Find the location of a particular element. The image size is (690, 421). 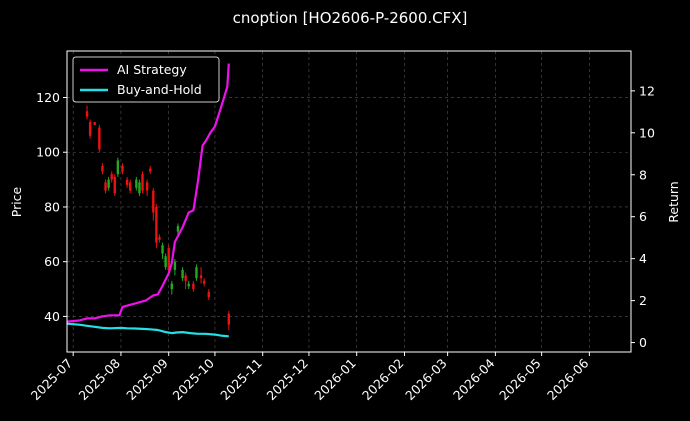

x-tick-label: 2025-12 is located at coordinates (288, 380).